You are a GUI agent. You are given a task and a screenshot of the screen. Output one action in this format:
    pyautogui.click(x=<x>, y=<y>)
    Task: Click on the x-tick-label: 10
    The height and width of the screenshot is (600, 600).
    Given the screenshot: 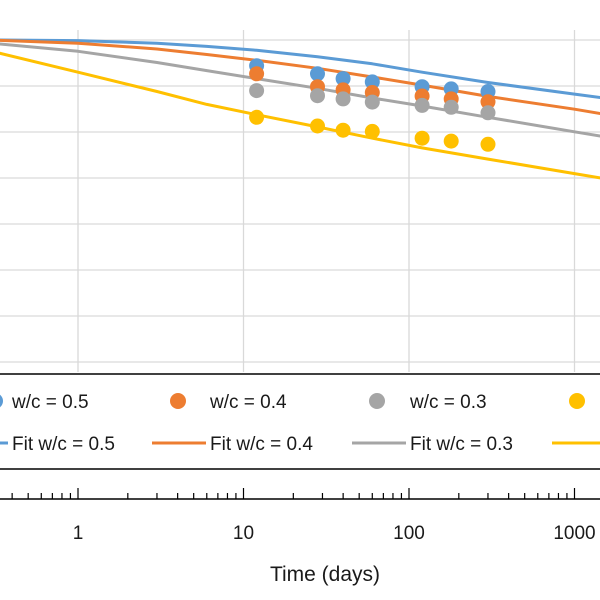 What is the action you would take?
    pyautogui.click(x=243, y=533)
    